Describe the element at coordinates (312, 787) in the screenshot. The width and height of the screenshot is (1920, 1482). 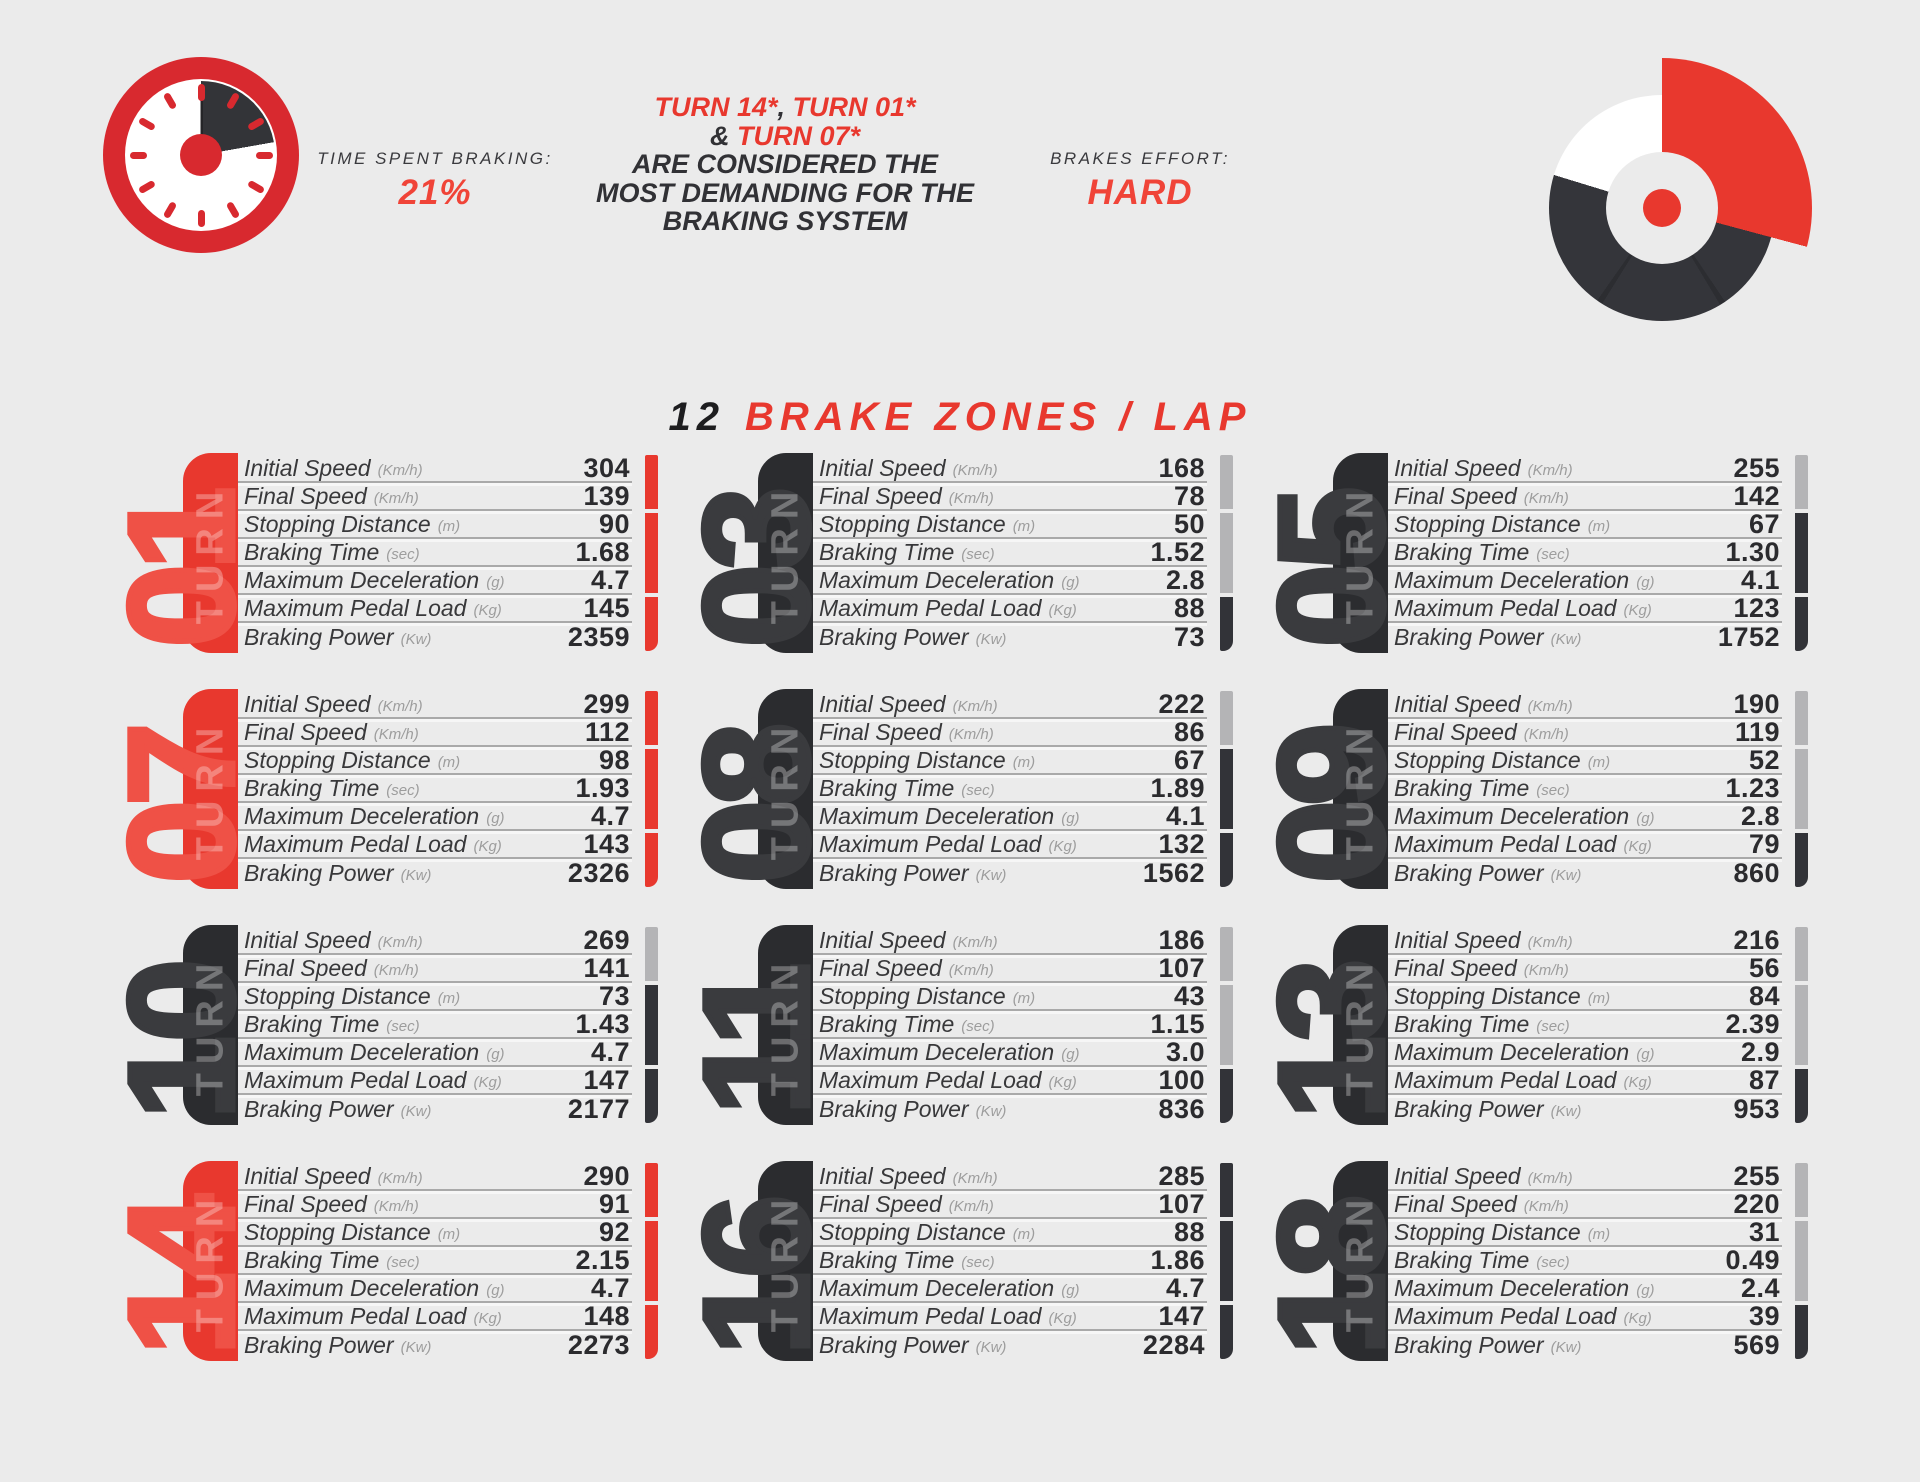
I see `stat-label: Braking Time` at that location.